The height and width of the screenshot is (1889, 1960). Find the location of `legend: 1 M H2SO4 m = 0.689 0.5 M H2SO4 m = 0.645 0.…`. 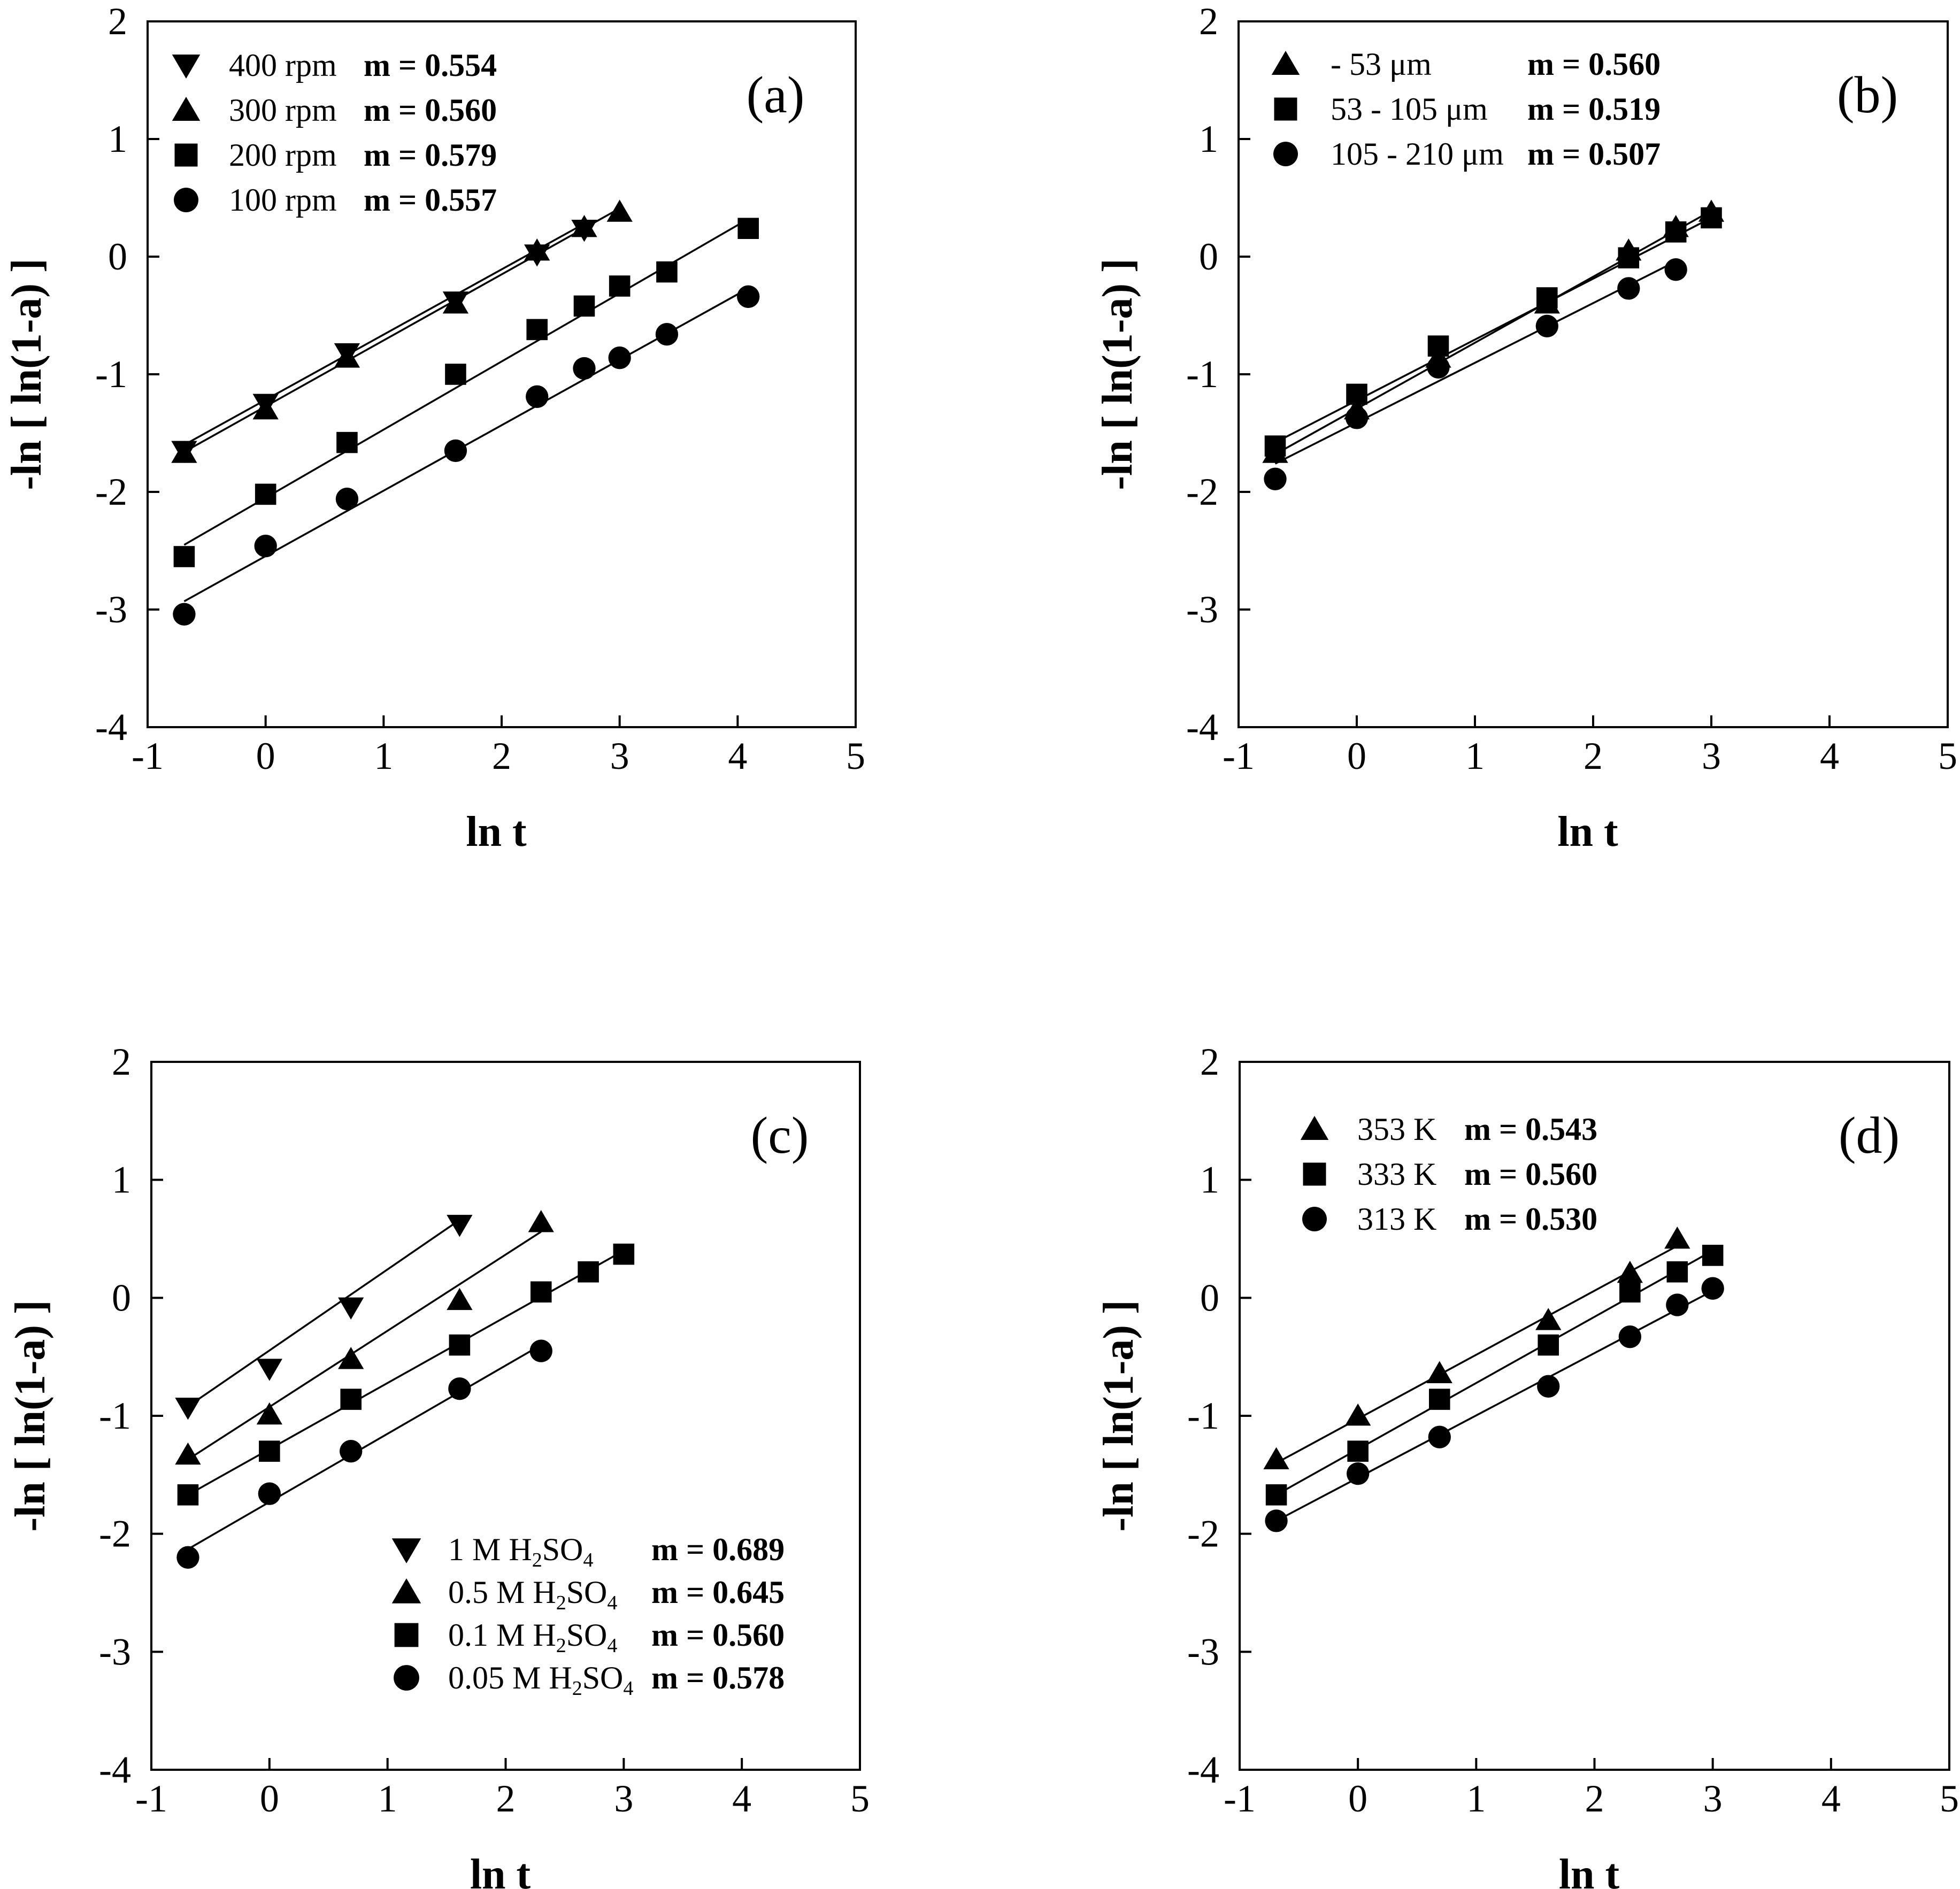

legend: 1 M H2SO4 m = 0.689 0.5 M H2SO4 m = 0.645 0.… is located at coordinates (588, 1616).